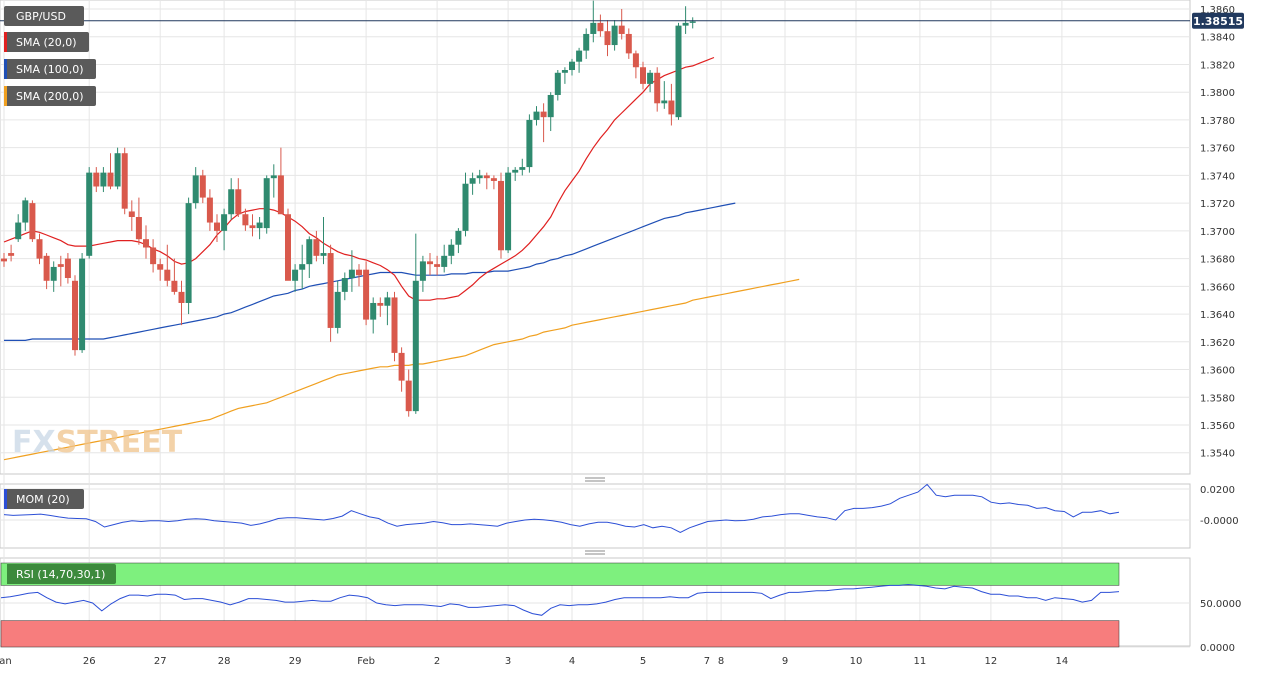 The width and height of the screenshot is (1262, 674). What do you see at coordinates (1217, 121) in the screenshot?
I see `price-tick-label: 1.3780` at bounding box center [1217, 121].